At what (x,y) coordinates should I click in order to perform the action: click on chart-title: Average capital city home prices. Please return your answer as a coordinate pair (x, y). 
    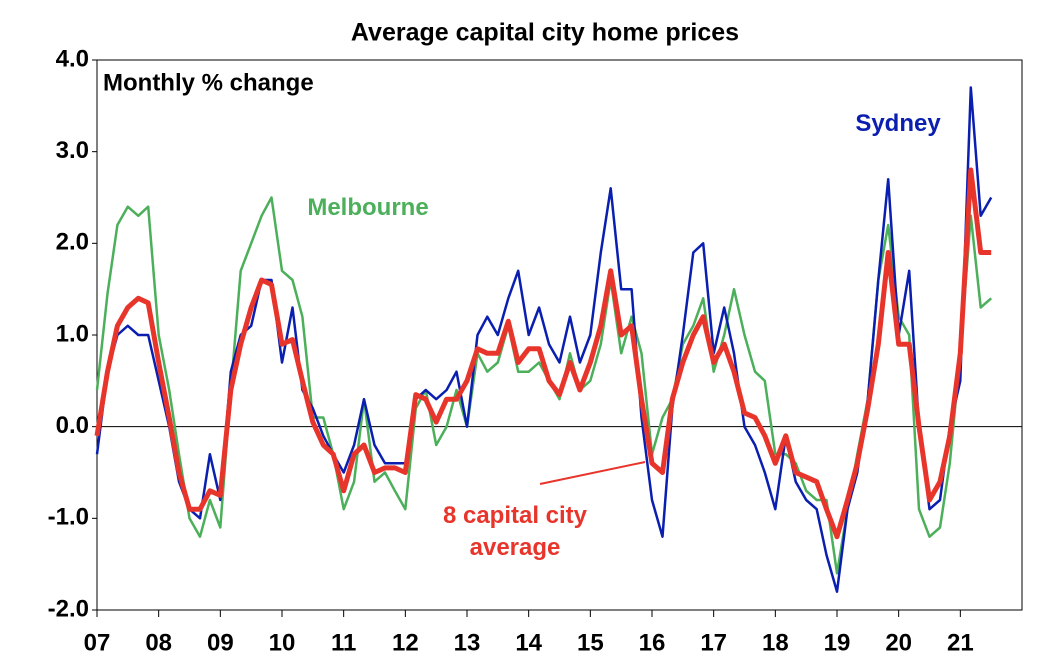
    Looking at the image, I should click on (545, 33).